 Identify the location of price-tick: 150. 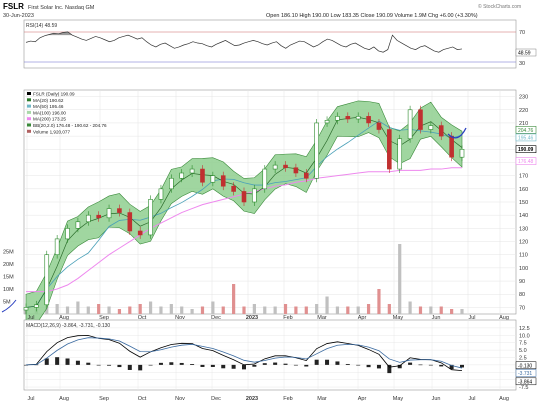
(523, 203).